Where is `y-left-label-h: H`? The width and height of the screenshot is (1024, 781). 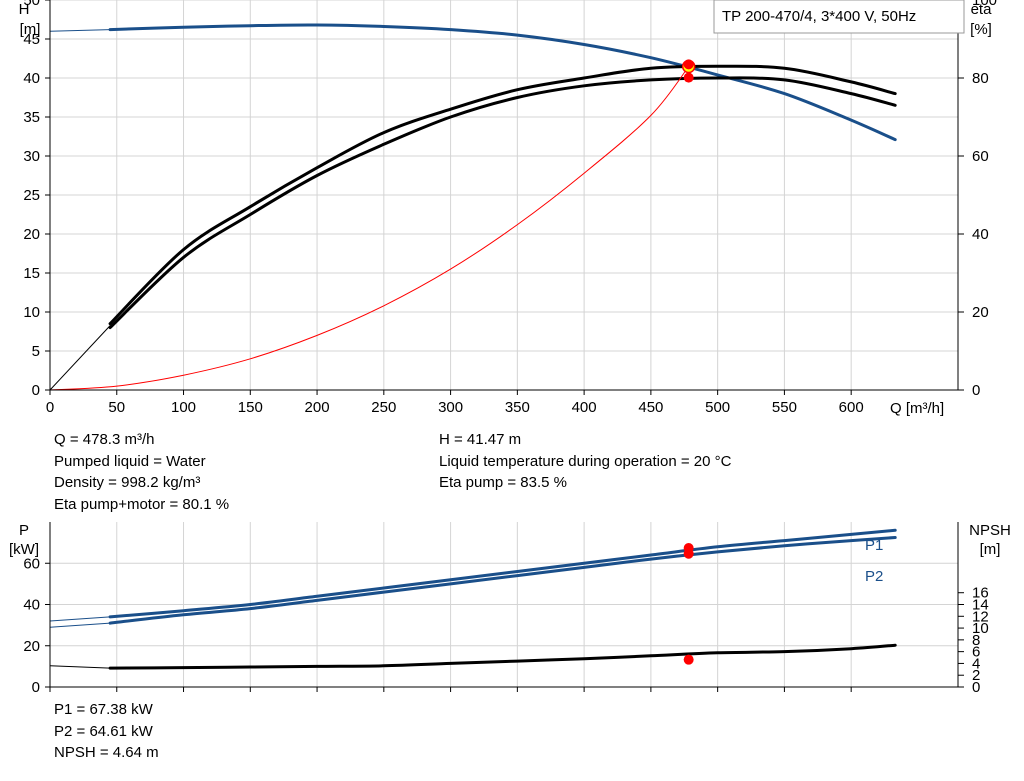 y-left-label-h: H is located at coordinates (24, 9).